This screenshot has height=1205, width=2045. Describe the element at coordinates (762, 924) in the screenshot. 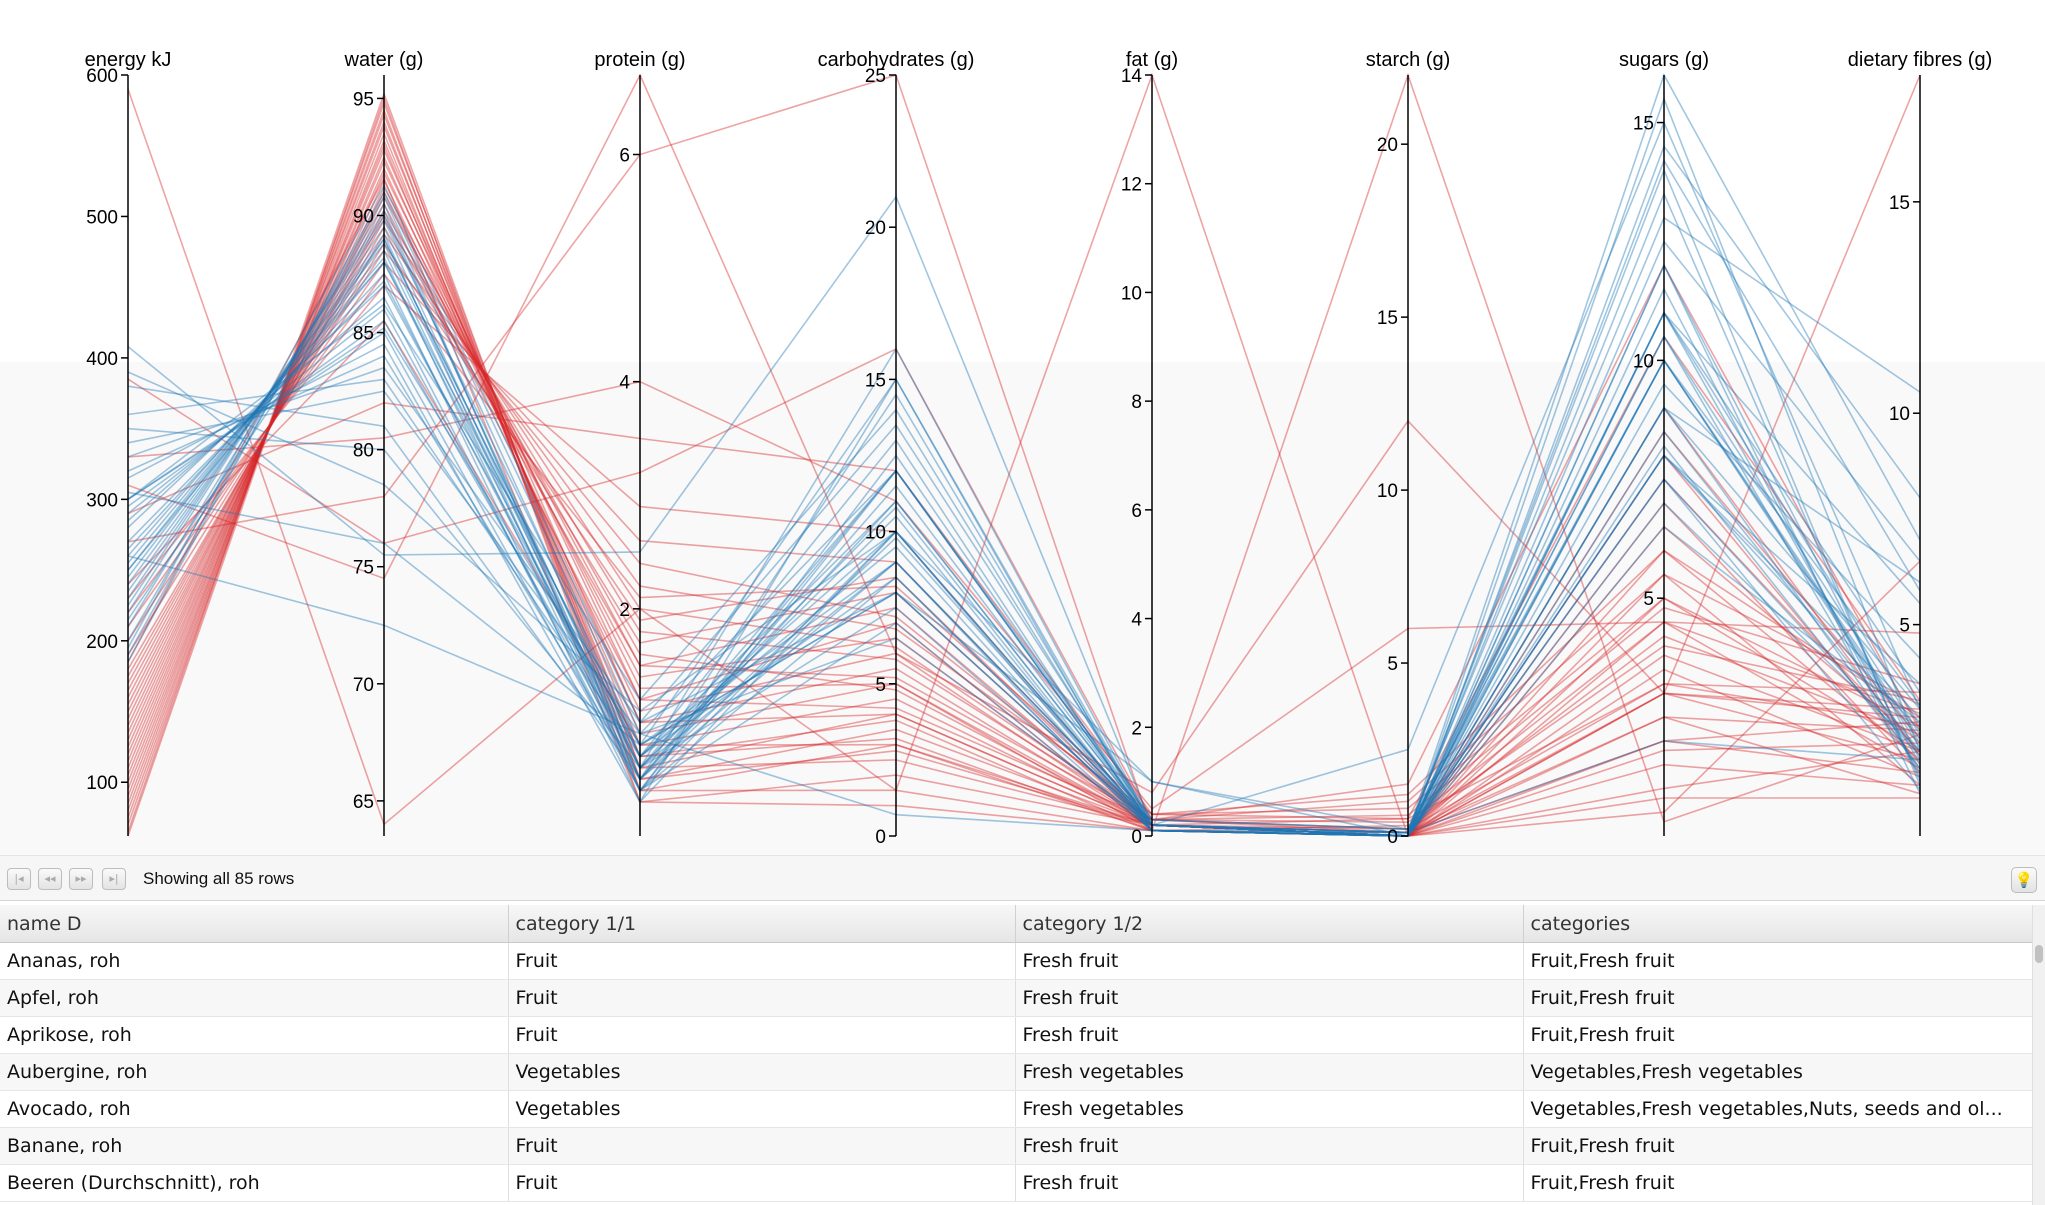

I see `column-header-category-1-1: category 1/1` at that location.